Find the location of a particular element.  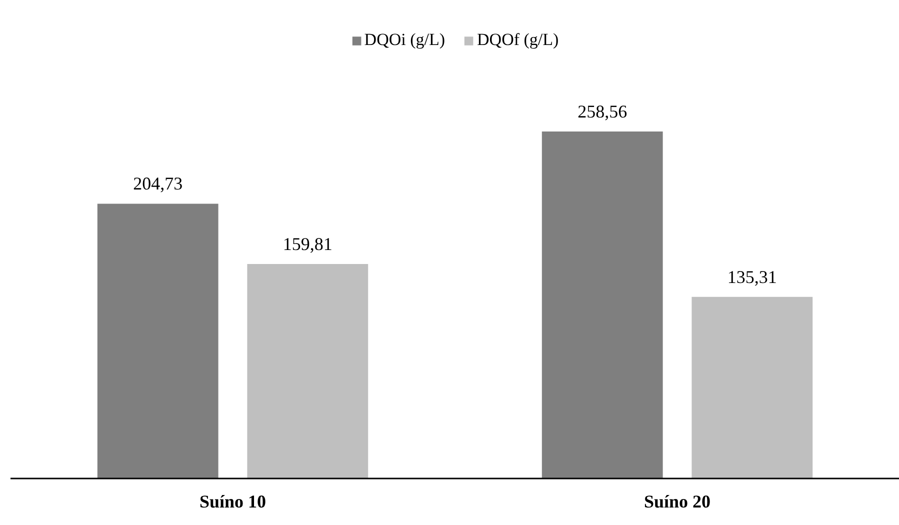

data-label: 258,56 is located at coordinates (603, 111).